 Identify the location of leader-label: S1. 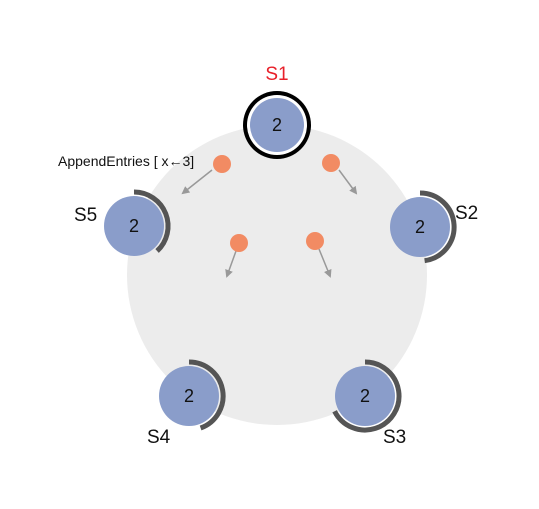
(276, 74).